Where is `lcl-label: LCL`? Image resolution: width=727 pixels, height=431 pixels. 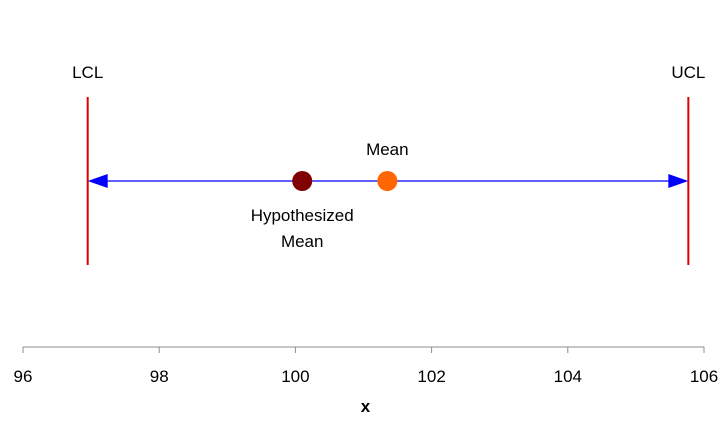
lcl-label: LCL is located at coordinates (87, 72).